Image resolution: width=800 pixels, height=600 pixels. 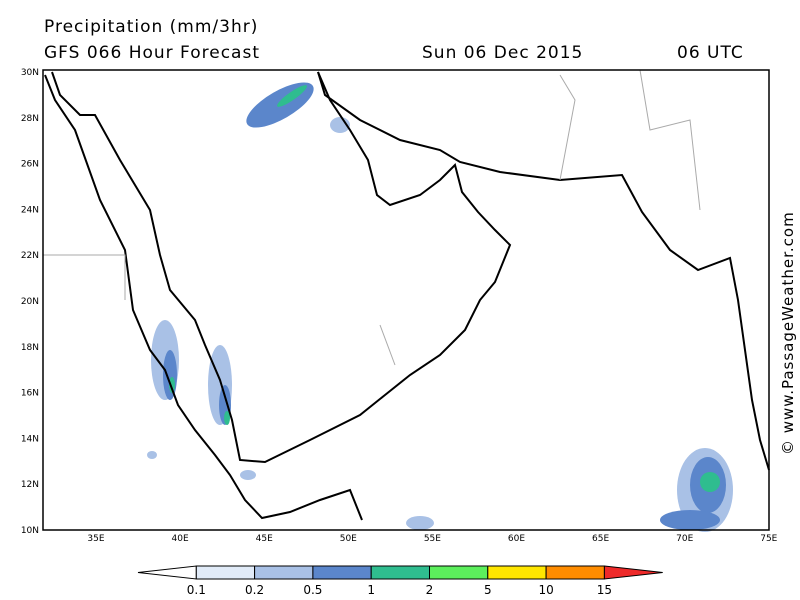 I want to click on lat-label: 30N, so click(x=30, y=73).